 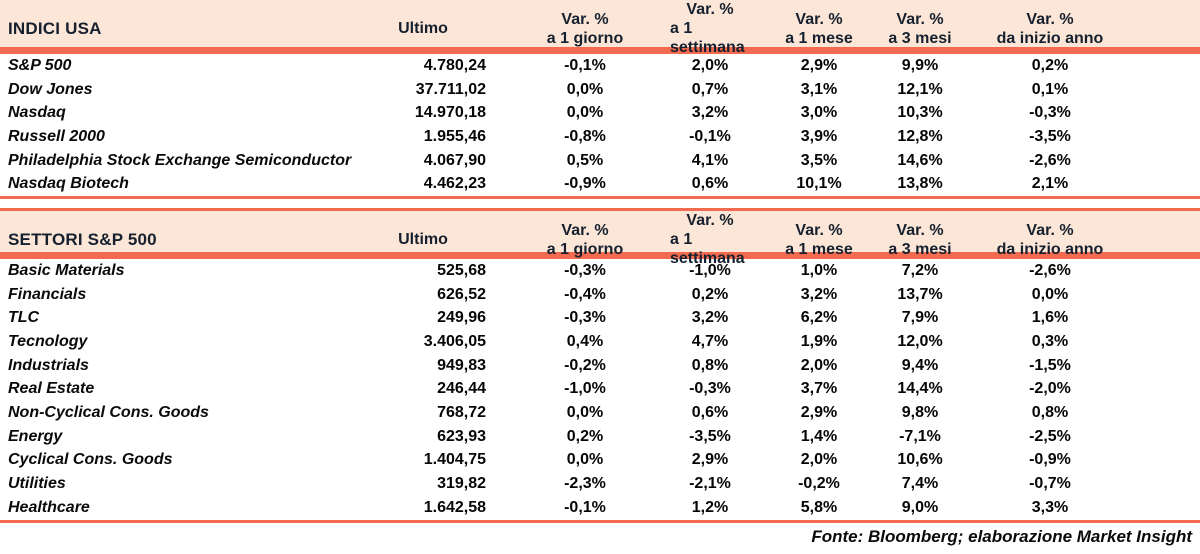 I want to click on table-row: Dow Jones 37.711,02 0,0% 0,7% 3,1% 12,1% 0,1%, so click(x=600, y=90).